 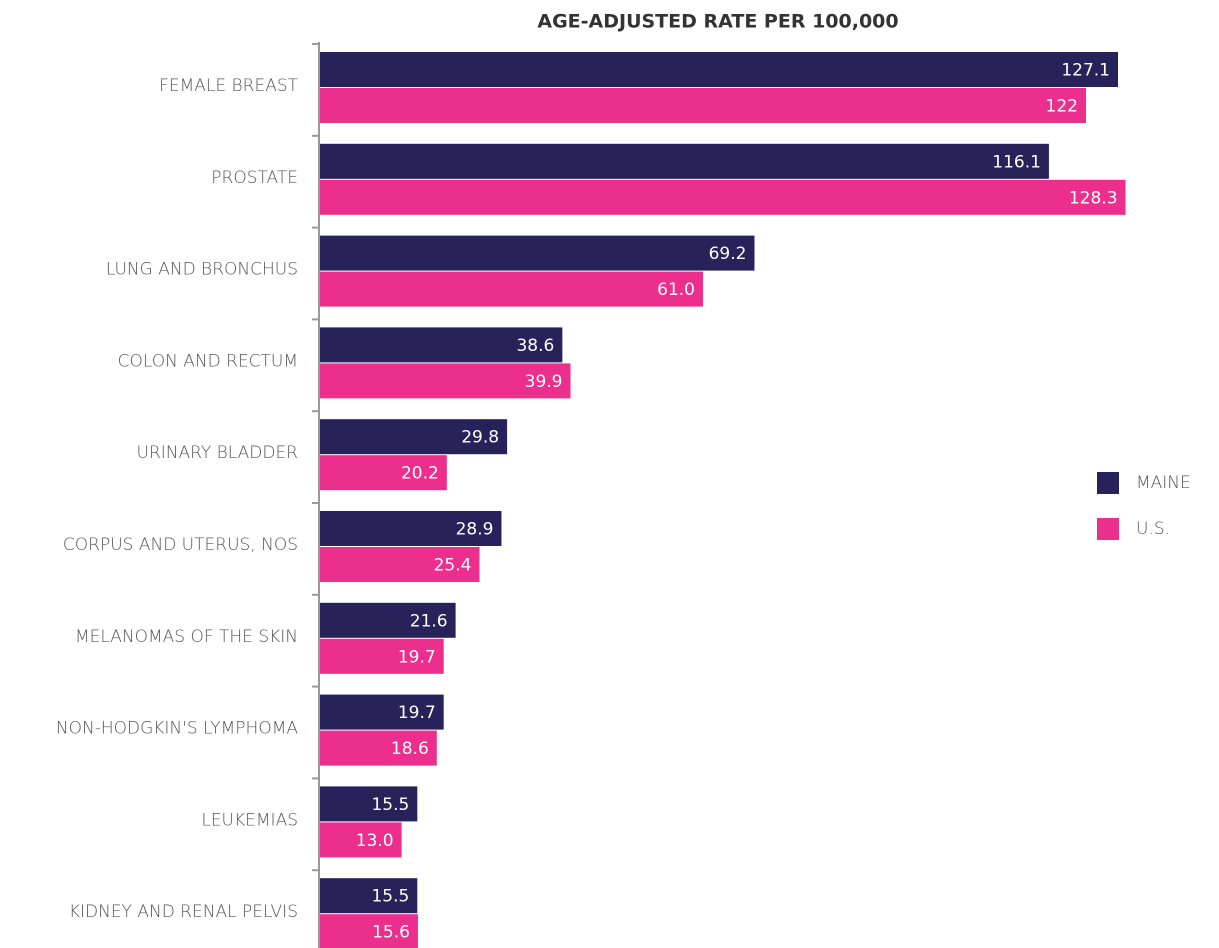 I want to click on value-label: 18.6, so click(x=410, y=749).